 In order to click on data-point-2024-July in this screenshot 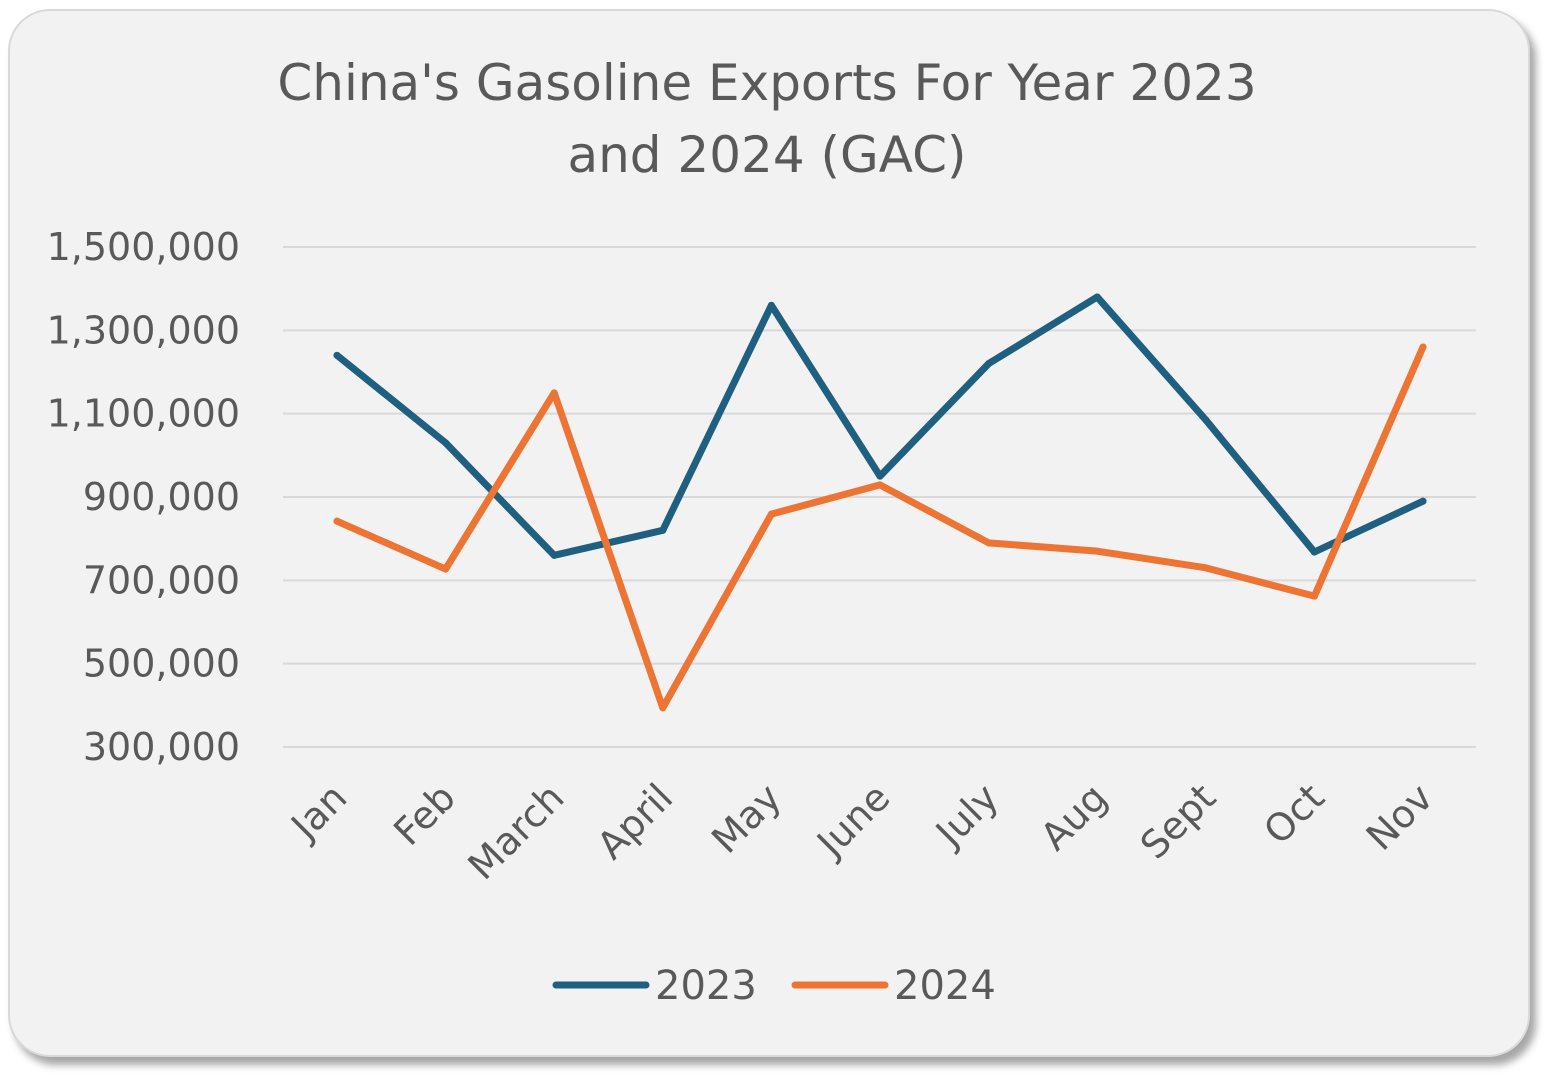, I will do `click(989, 543)`.